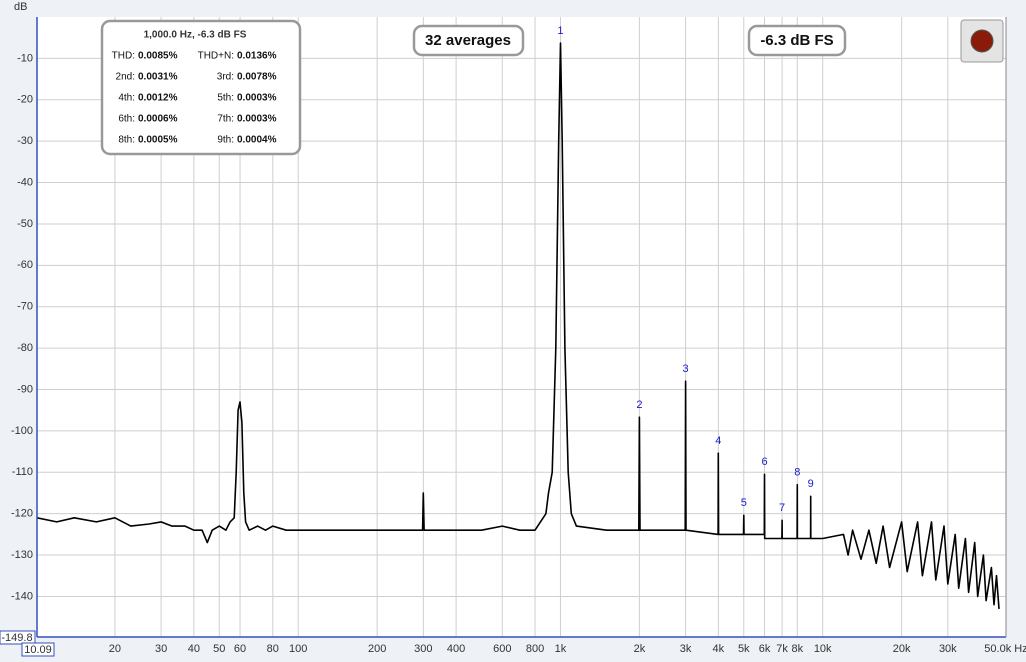 The image size is (1026, 662). I want to click on record-icon, so click(982, 41).